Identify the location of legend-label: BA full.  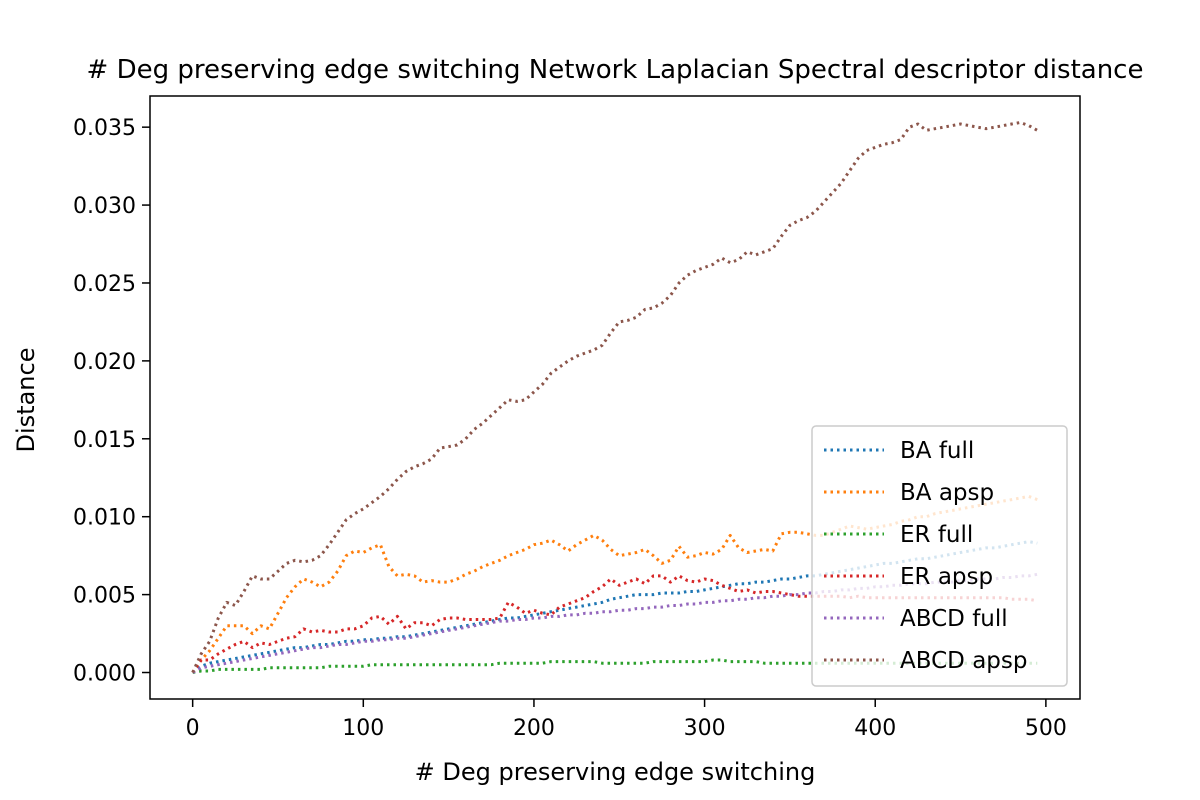
(937, 451).